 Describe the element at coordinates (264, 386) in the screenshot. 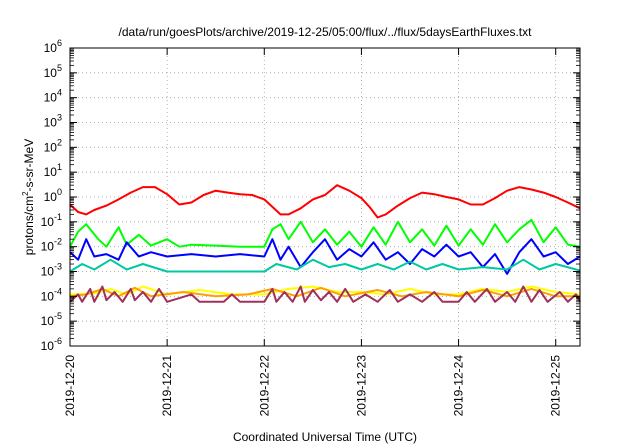

I see `x-tick-label: 2019-12-22` at that location.